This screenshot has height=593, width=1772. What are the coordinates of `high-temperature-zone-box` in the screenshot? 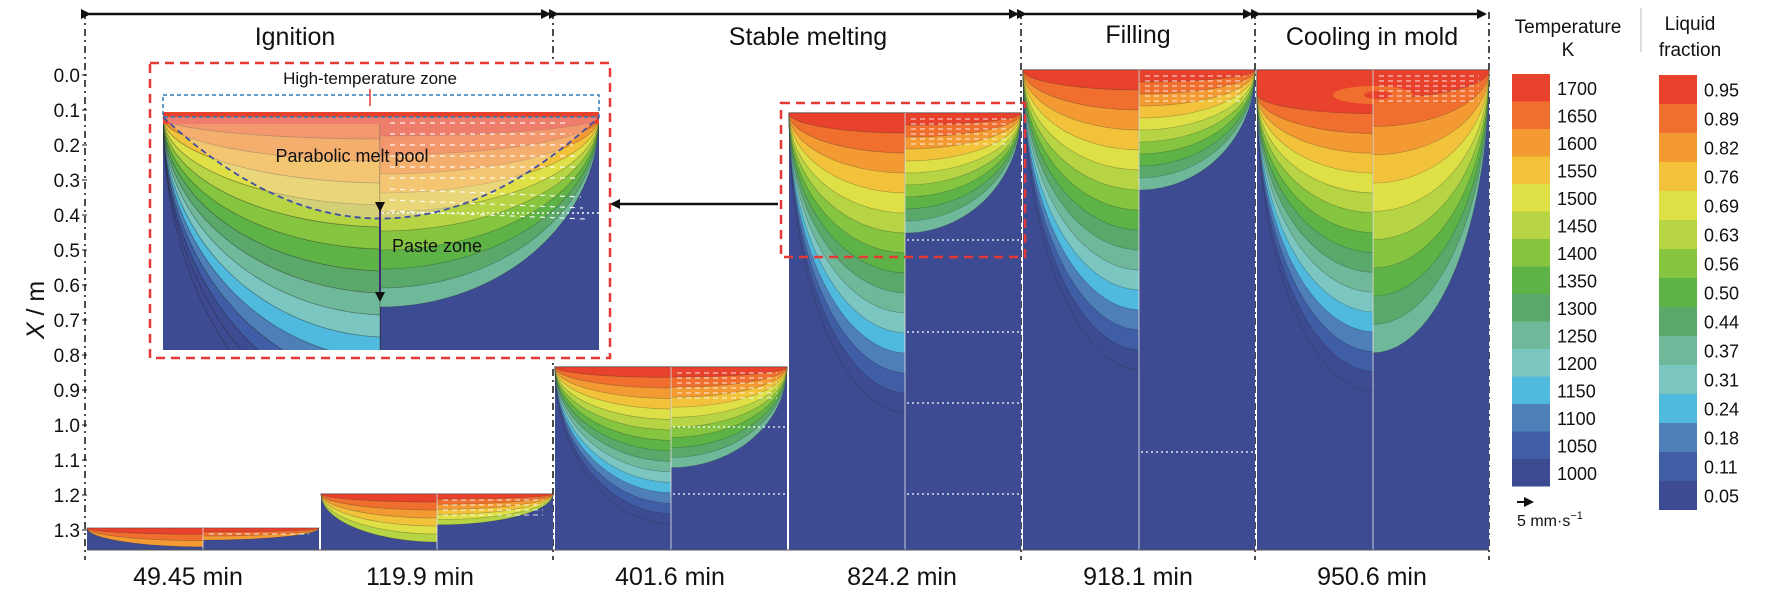 It's located at (381, 106).